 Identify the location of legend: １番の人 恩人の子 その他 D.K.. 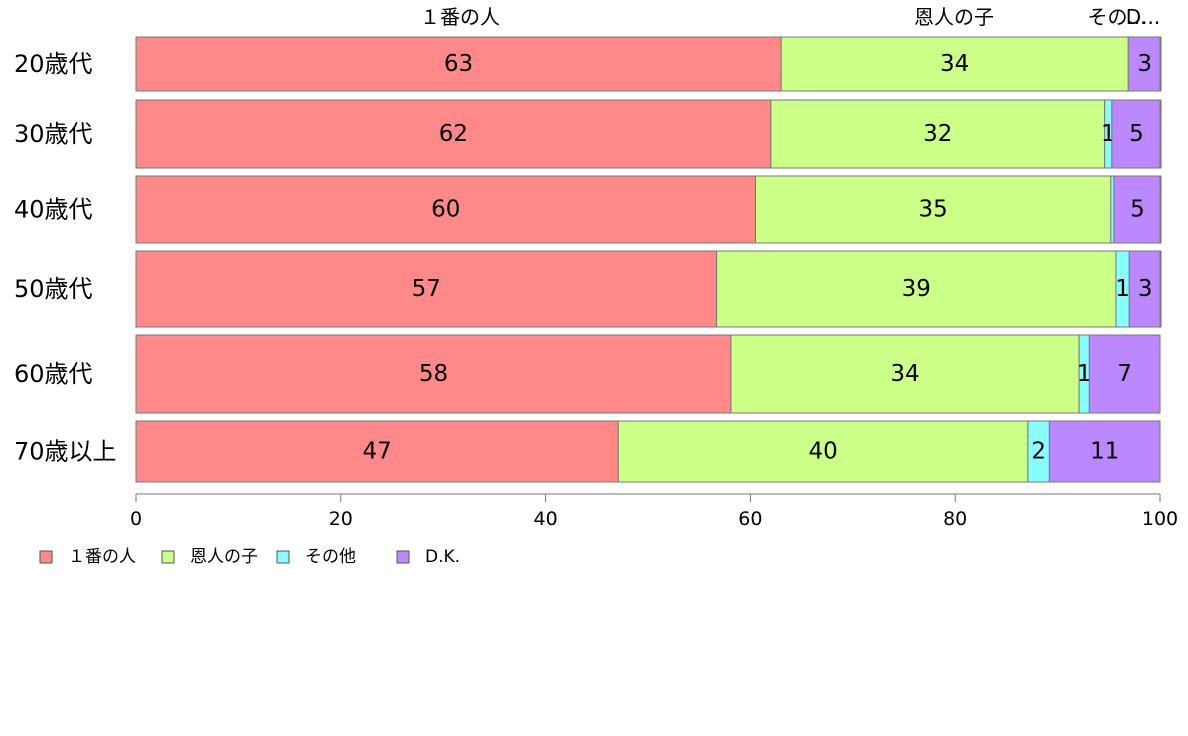
(249, 557).